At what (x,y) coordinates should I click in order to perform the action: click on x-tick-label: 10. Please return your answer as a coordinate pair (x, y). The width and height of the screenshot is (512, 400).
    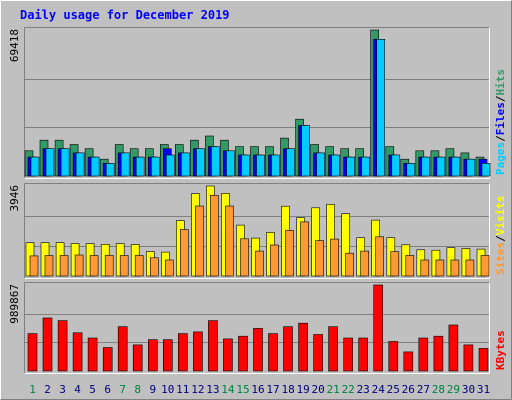
    Looking at the image, I should click on (167, 389).